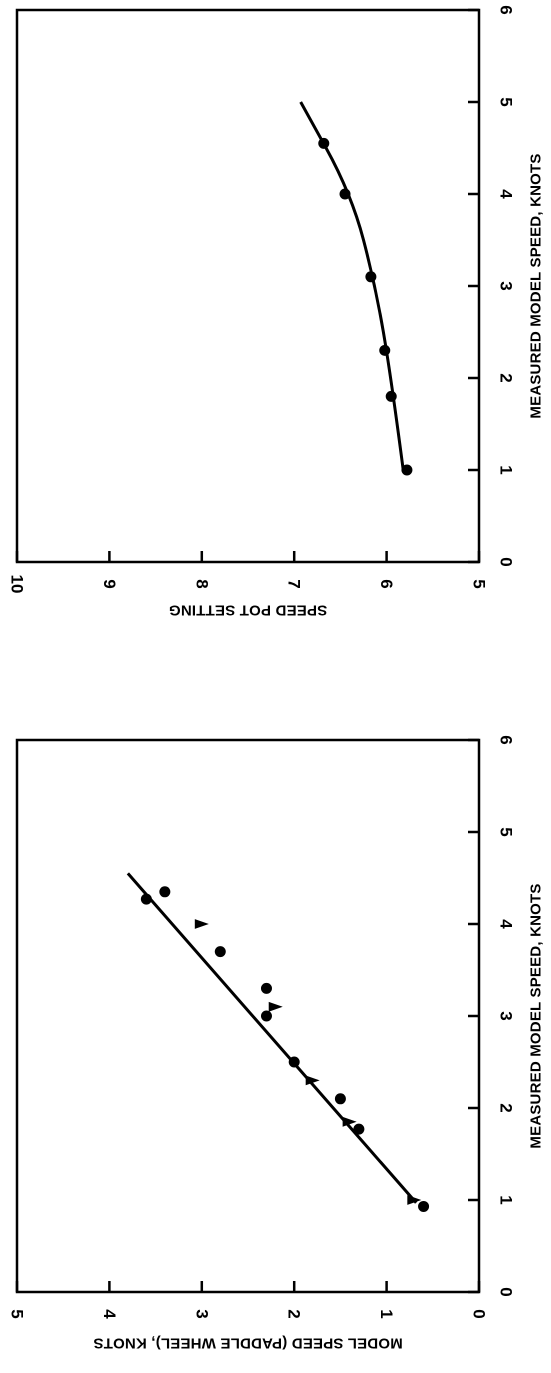 Image resolution: width=551 pixels, height=1373 pixels. I want to click on y-tick-label: 3, so click(201, 1313).